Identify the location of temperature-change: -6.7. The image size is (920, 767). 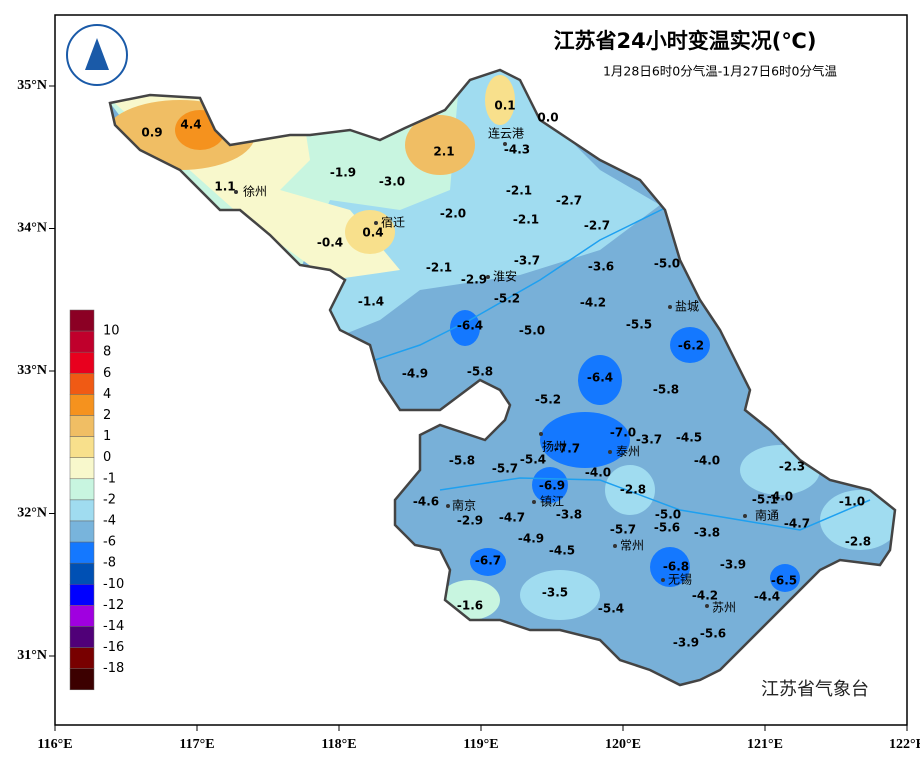
(488, 561).